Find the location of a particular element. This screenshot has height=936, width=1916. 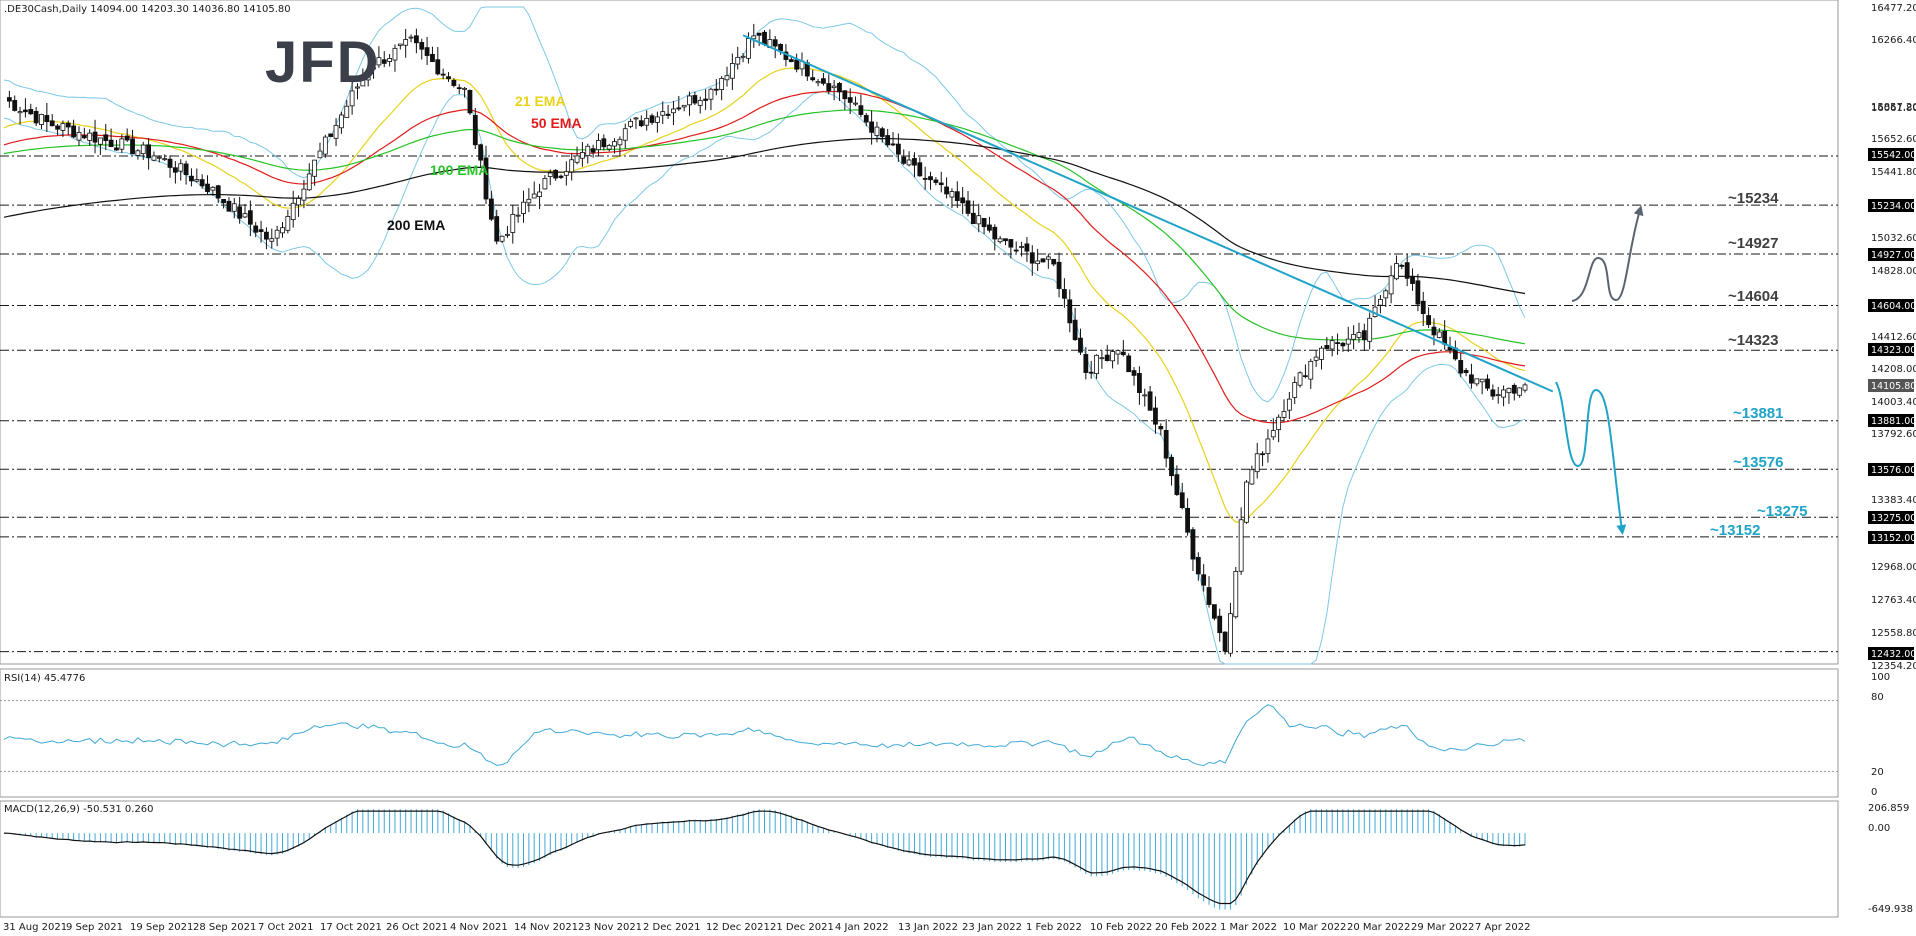

macd-panel is located at coordinates (919, 859).